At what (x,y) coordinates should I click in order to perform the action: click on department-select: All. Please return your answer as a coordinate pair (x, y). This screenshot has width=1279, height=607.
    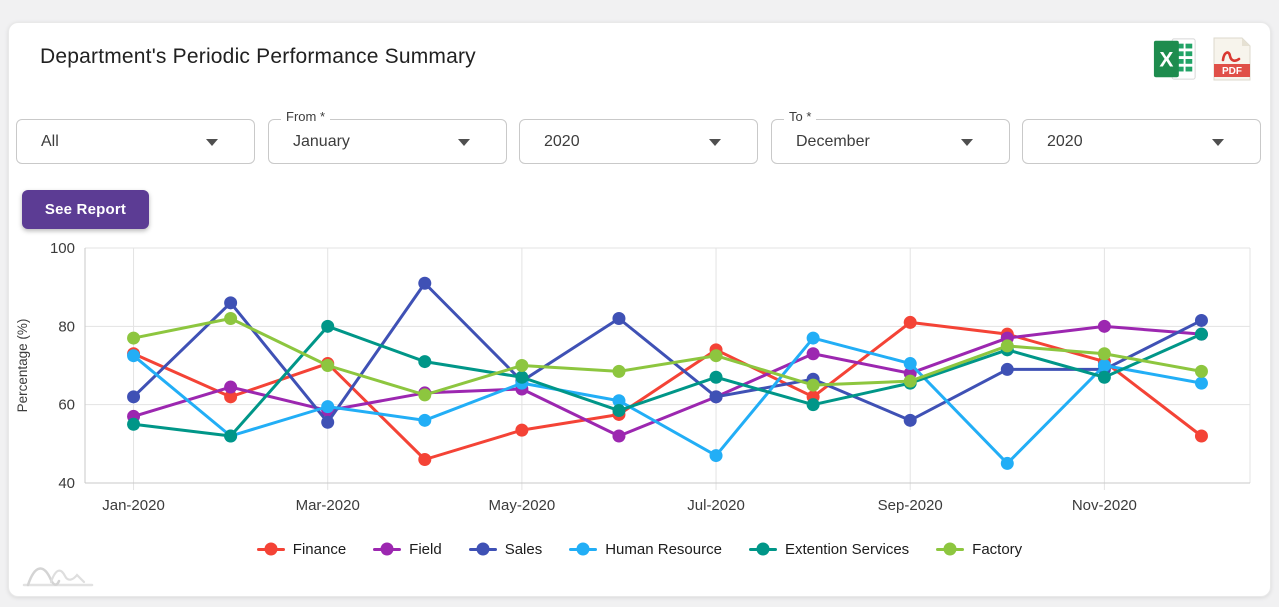
    Looking at the image, I should click on (135, 141).